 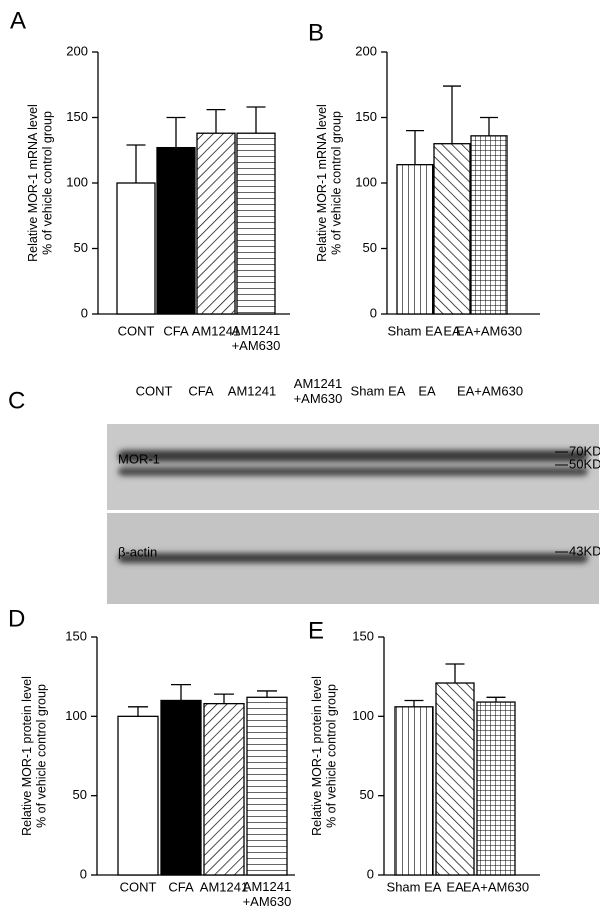 What do you see at coordinates (16, 400) in the screenshot?
I see `panel-letter: C` at bounding box center [16, 400].